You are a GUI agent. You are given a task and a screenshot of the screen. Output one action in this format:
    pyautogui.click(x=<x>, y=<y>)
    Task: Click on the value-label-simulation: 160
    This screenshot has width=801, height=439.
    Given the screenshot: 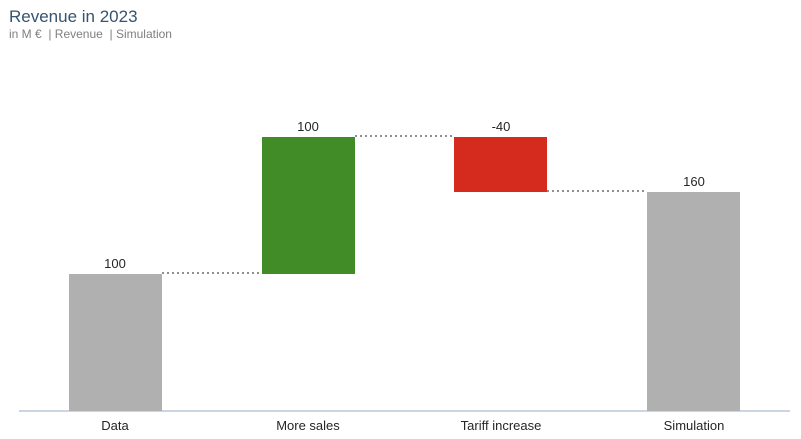 What is the action you would take?
    pyautogui.click(x=694, y=181)
    